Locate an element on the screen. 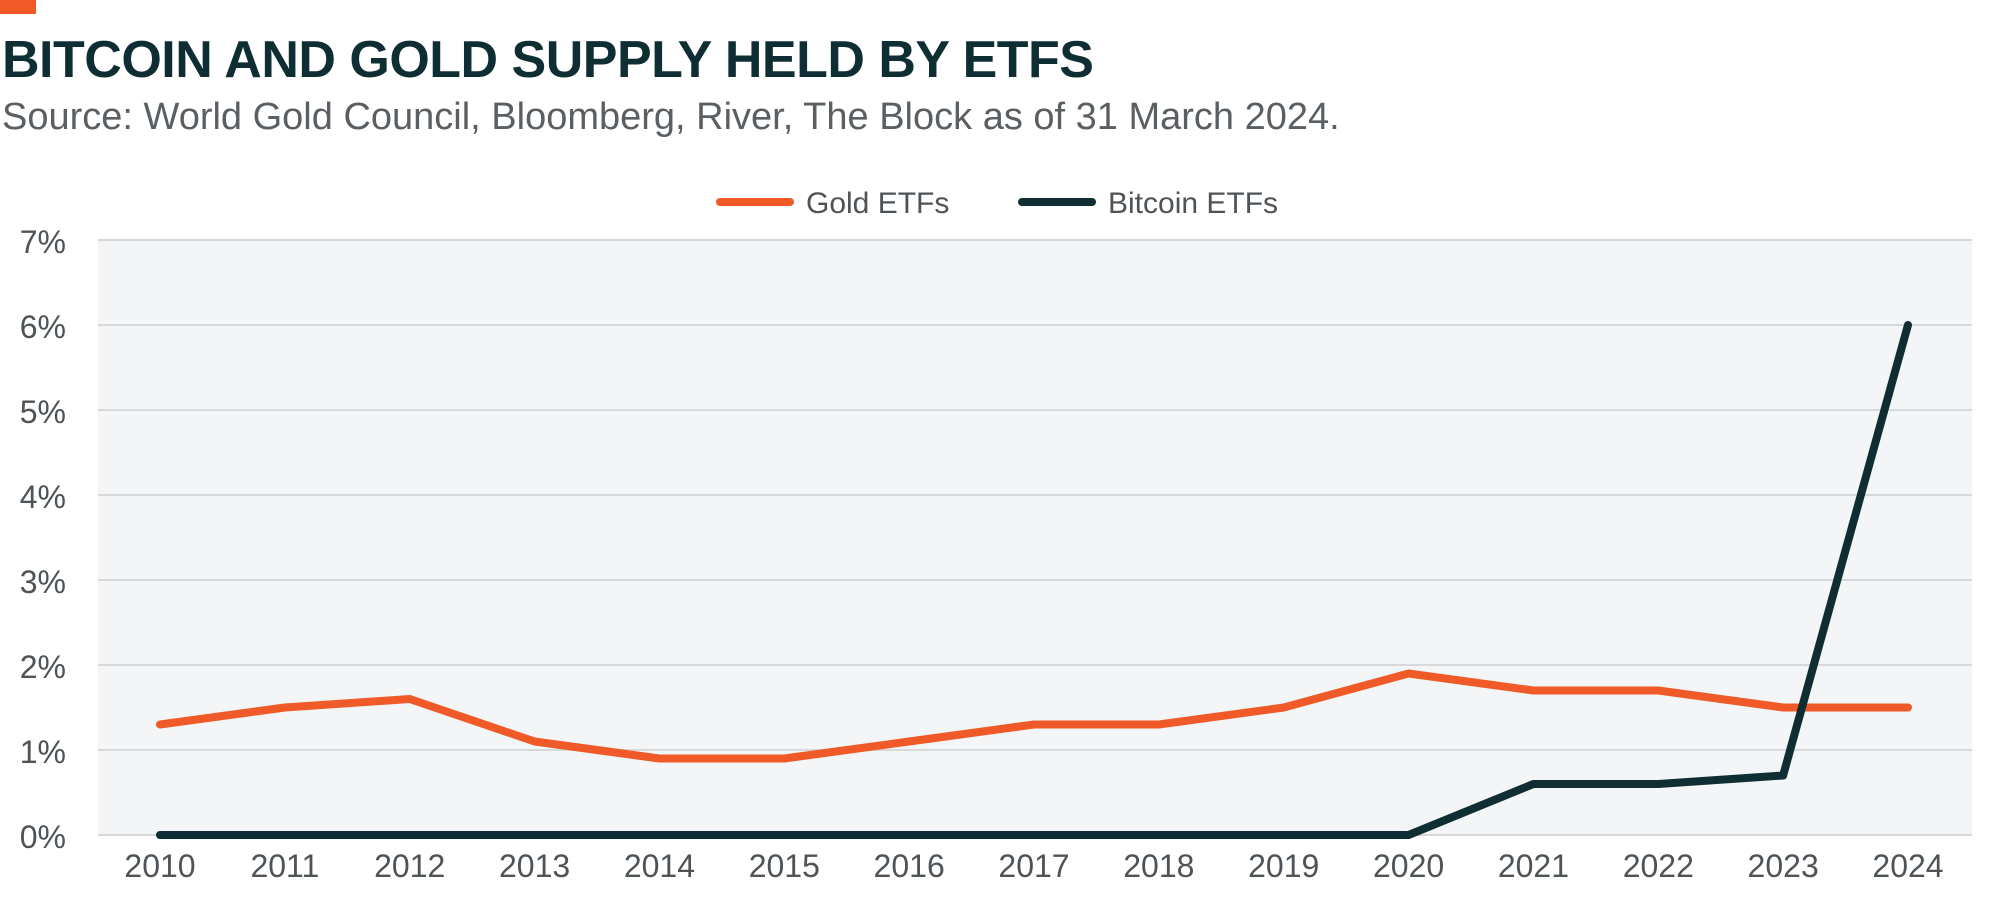  legend: Gold ETFs Bitcoin ETFs is located at coordinates (997, 203).